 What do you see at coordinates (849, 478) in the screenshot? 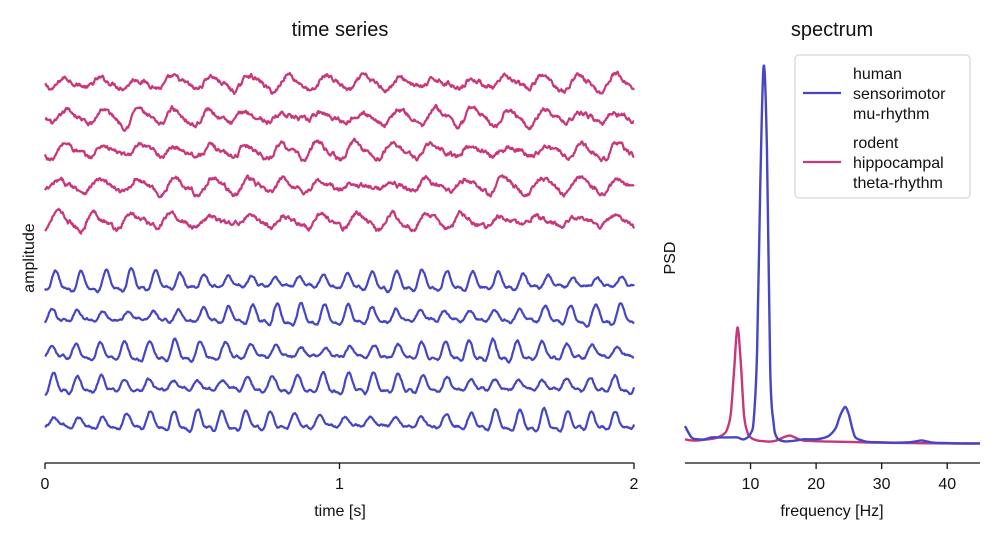
I see `spectrum-x-ticks: 10 20 30 40` at bounding box center [849, 478].